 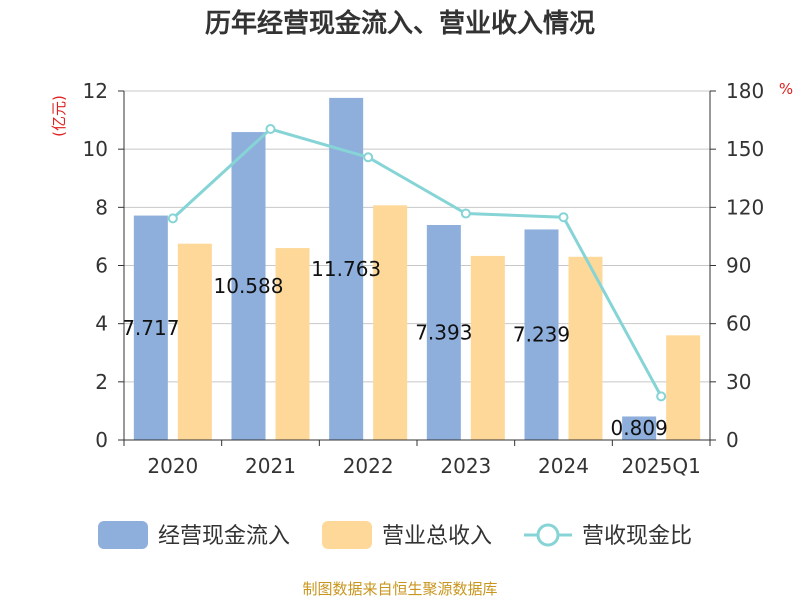 I want to click on left-axis-unit: (亿元), so click(x=59, y=116).